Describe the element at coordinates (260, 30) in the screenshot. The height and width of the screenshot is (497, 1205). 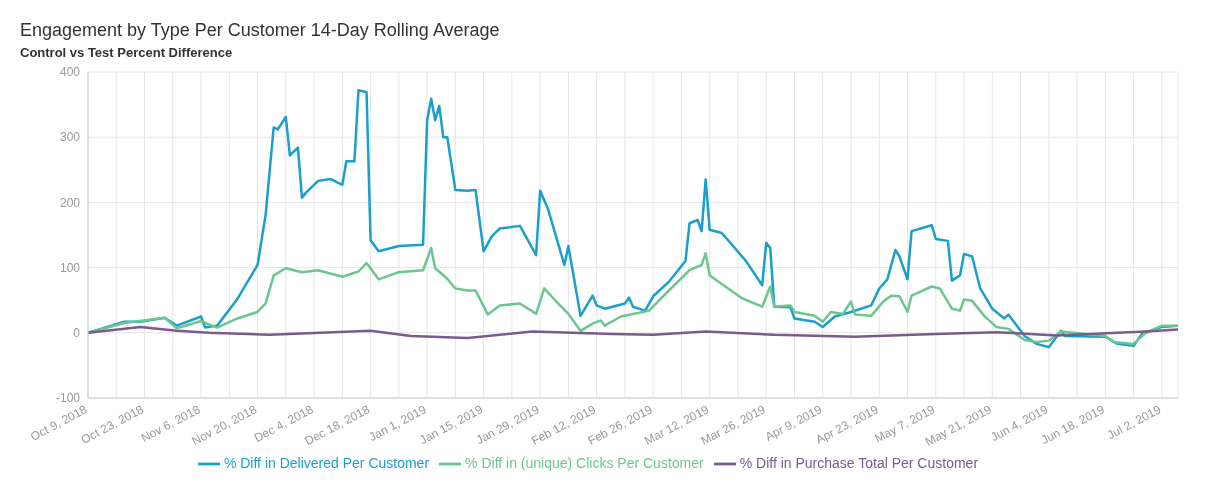
I see `chart-title: Engagement by Type Per Customer 14-Day Rolling Average` at that location.